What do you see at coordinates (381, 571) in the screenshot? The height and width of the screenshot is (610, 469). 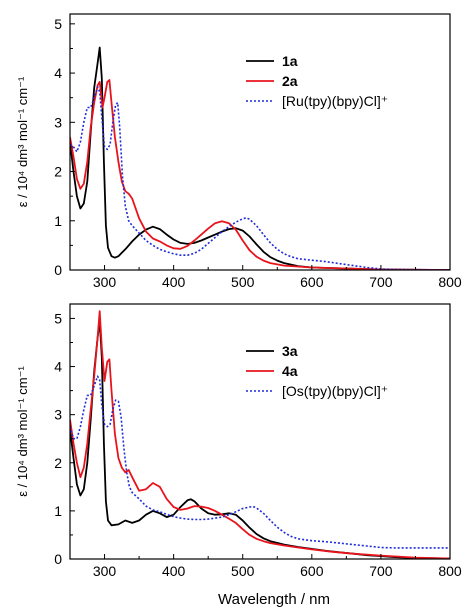 I see `bottom-x-tick-label: 700` at bounding box center [381, 571].